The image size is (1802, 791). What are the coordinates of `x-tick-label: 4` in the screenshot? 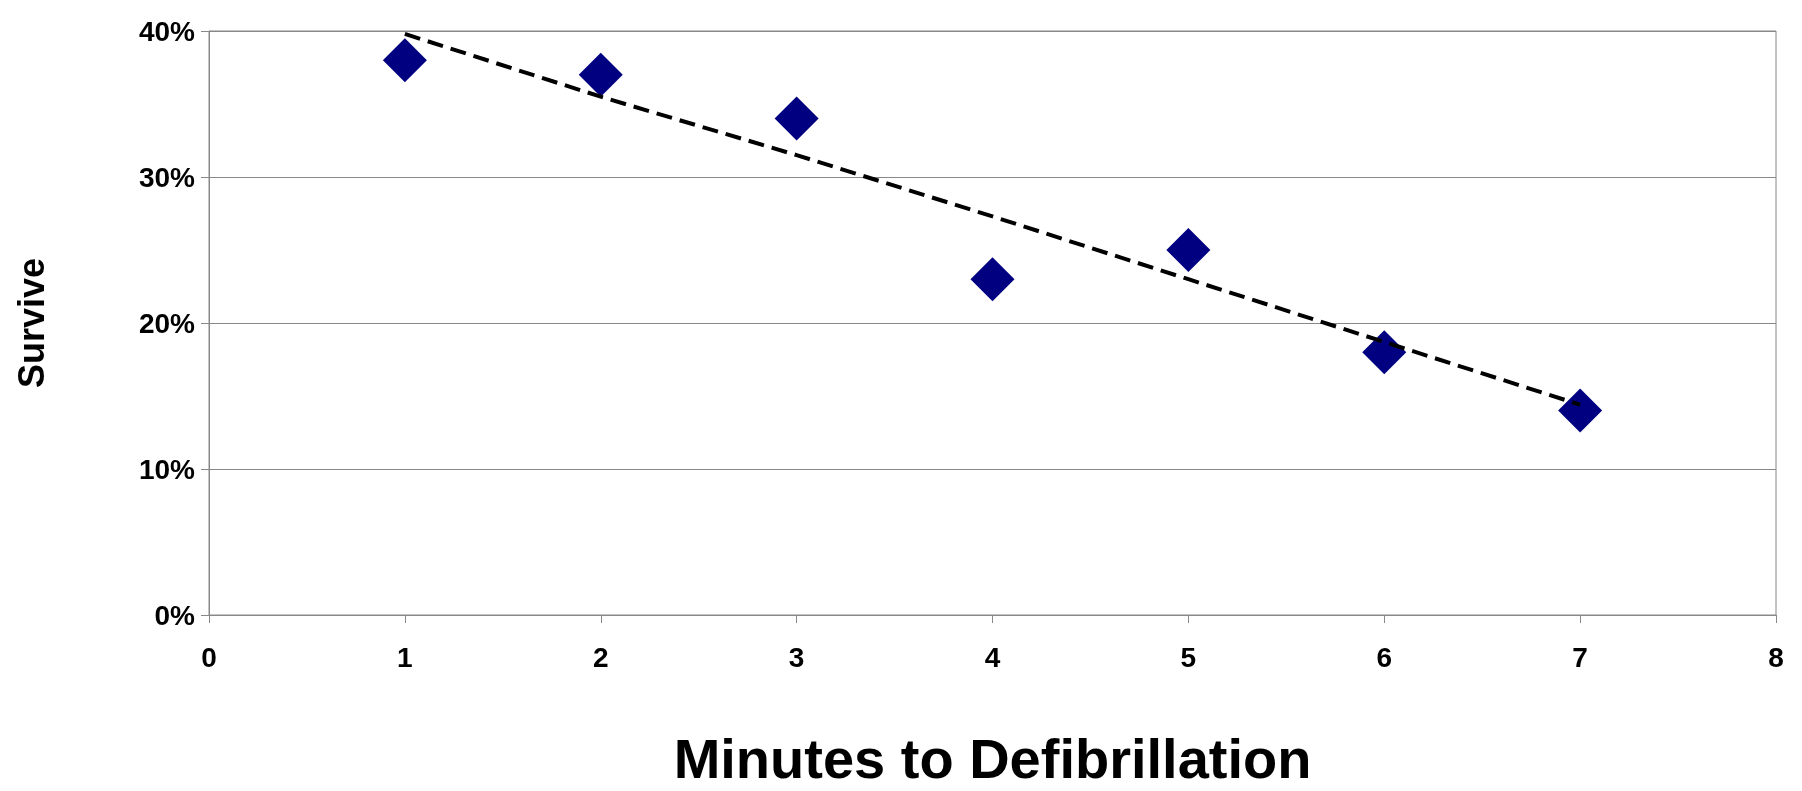 It's located at (992, 657).